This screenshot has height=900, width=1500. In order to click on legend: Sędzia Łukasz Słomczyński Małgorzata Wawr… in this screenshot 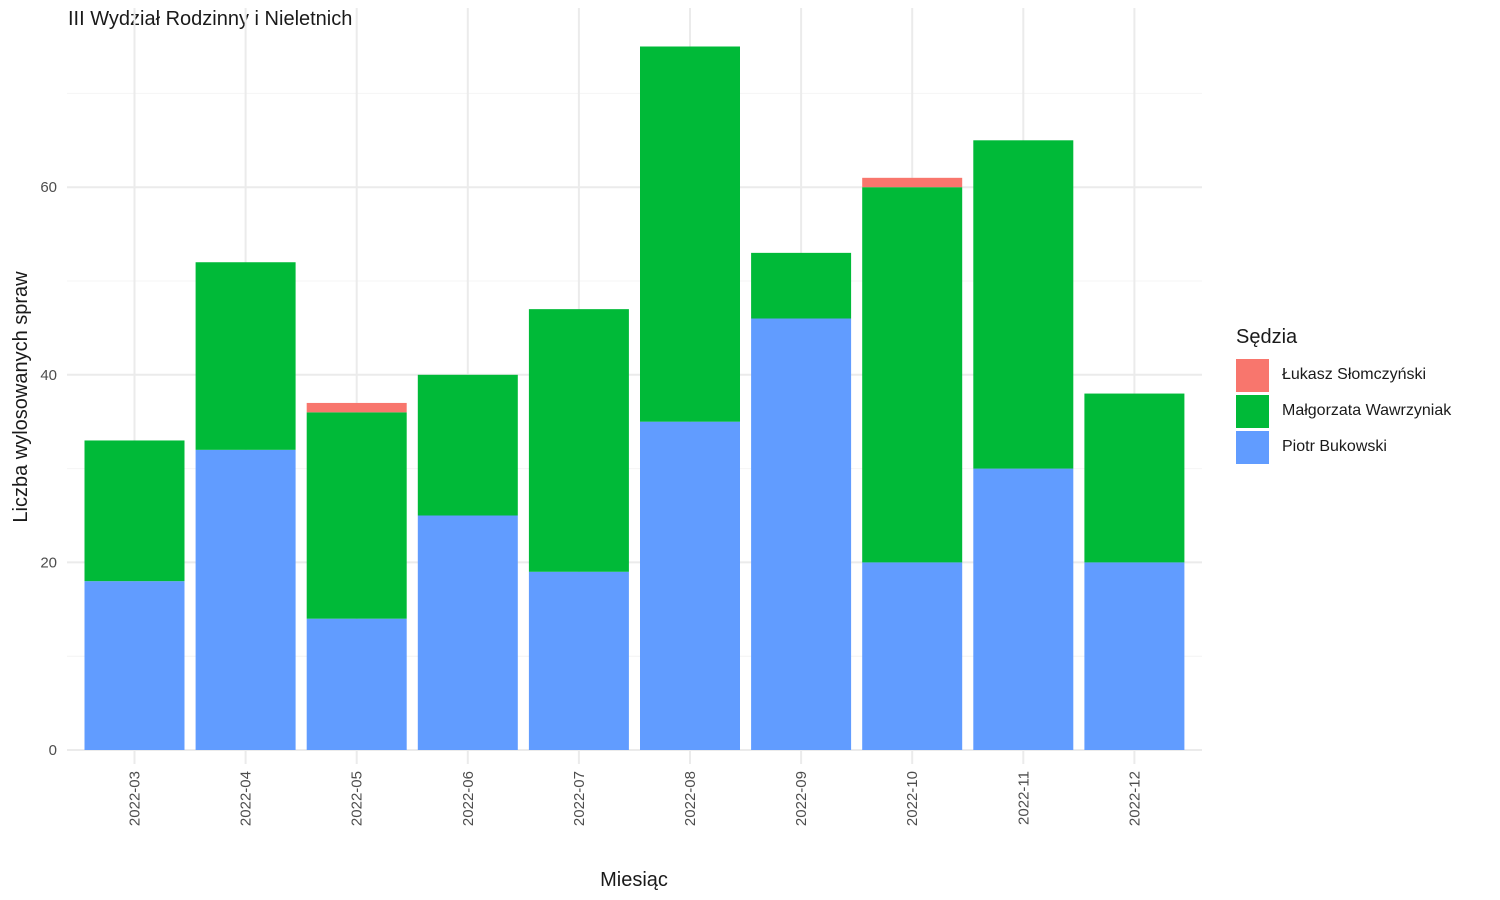, I will do `click(1343, 395)`.